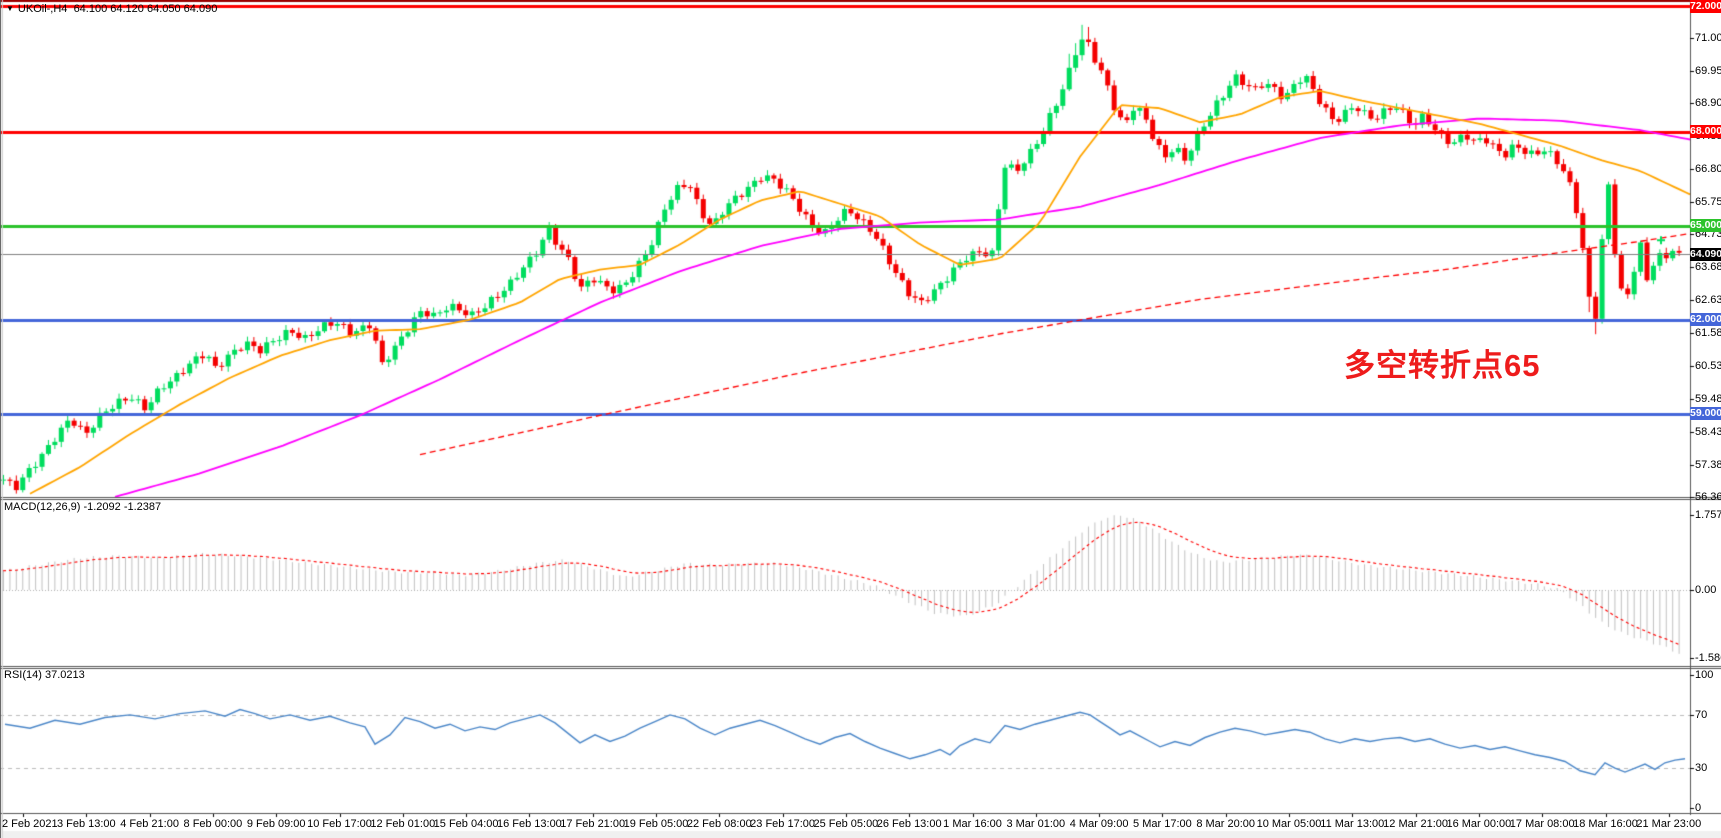 Image resolution: width=1721 pixels, height=838 pixels. Describe the element at coordinates (1605, 824) in the screenshot. I see `time-axis-label: 18 Mar 16:00` at that location.